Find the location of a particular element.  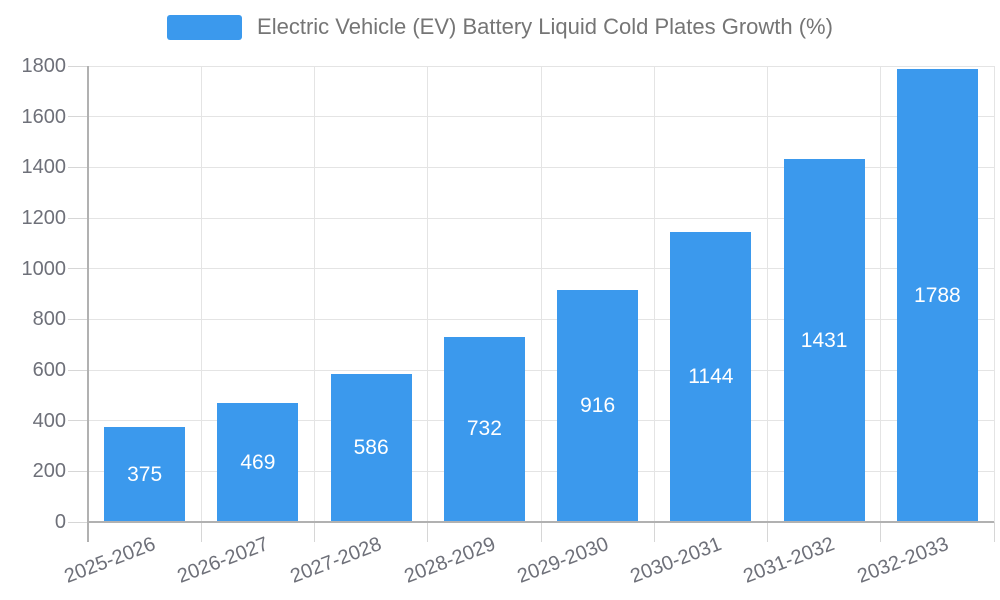

y-axis-label: 200 is located at coordinates (49, 471).